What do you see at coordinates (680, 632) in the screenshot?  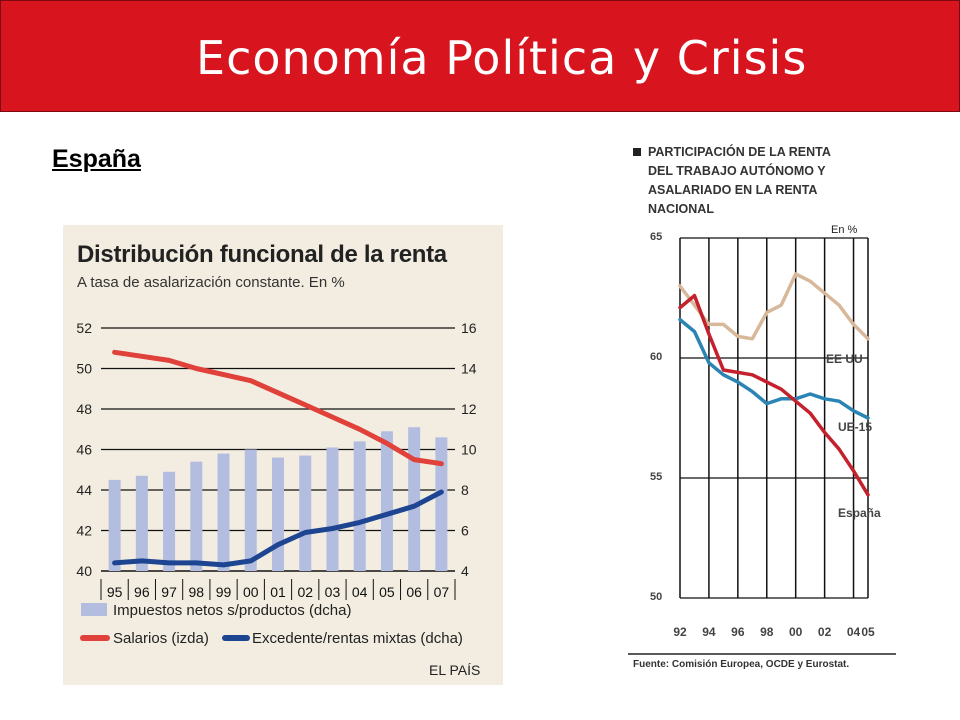 I see `x-tick-label: 92` at bounding box center [680, 632].